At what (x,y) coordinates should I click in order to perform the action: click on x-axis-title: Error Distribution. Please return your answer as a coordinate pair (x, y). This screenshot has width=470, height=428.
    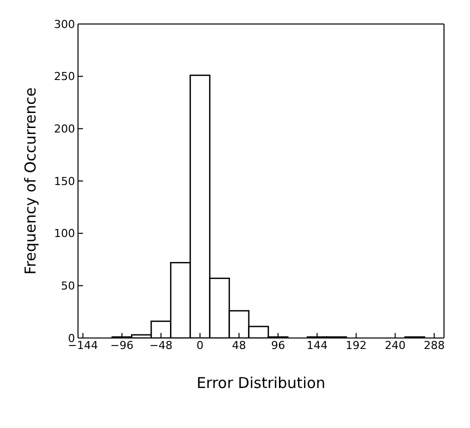
    Looking at the image, I should click on (261, 383).